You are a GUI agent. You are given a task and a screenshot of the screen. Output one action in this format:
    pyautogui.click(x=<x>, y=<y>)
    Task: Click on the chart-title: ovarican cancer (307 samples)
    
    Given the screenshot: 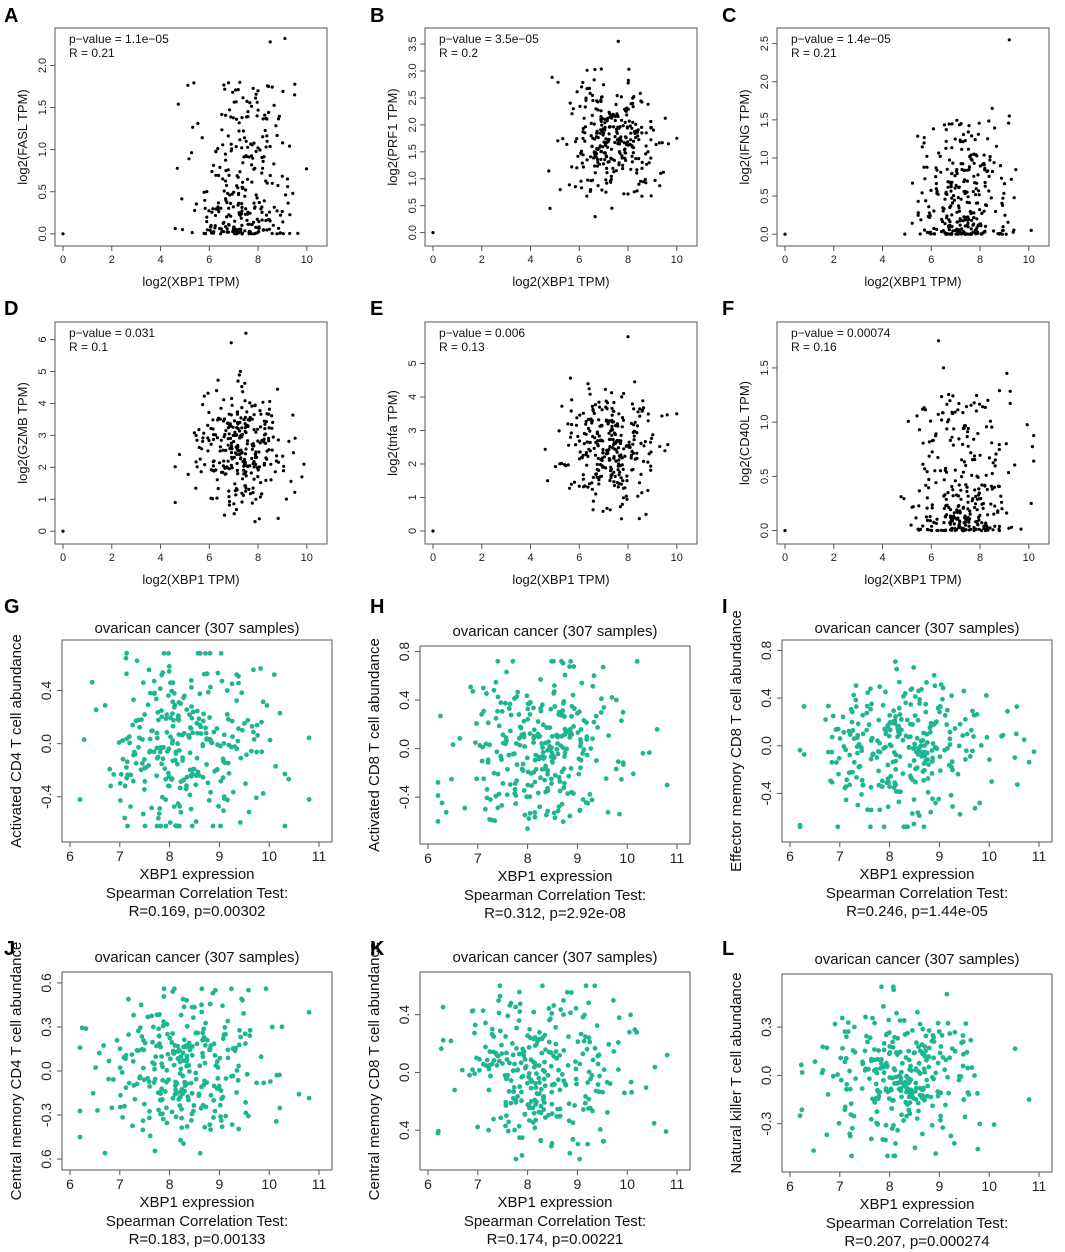 What is the action you would take?
    pyautogui.click(x=196, y=957)
    